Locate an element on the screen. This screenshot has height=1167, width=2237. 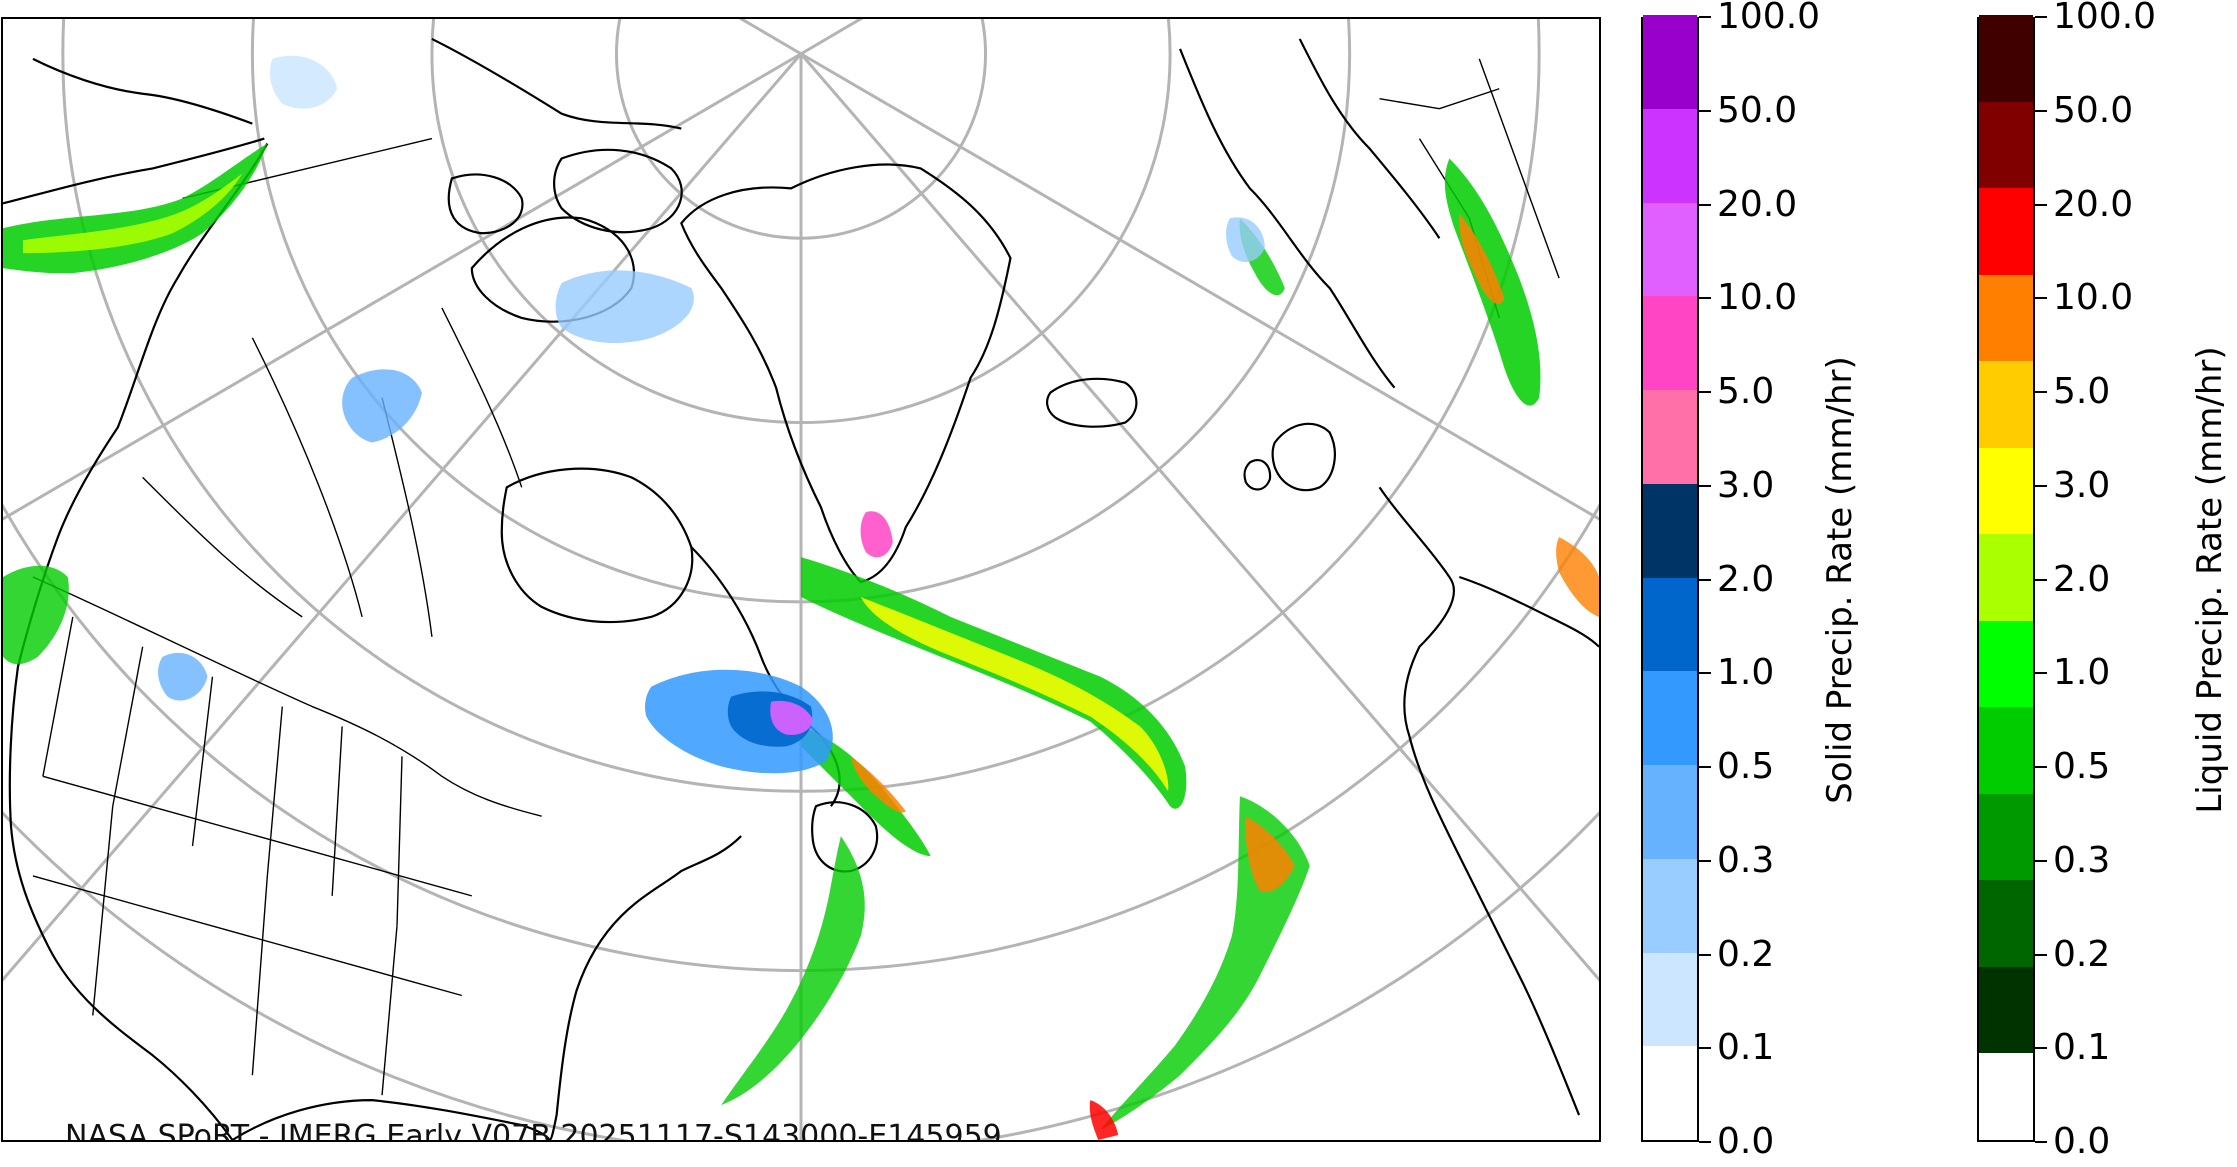
europe-coast is located at coordinates (1479, 801).